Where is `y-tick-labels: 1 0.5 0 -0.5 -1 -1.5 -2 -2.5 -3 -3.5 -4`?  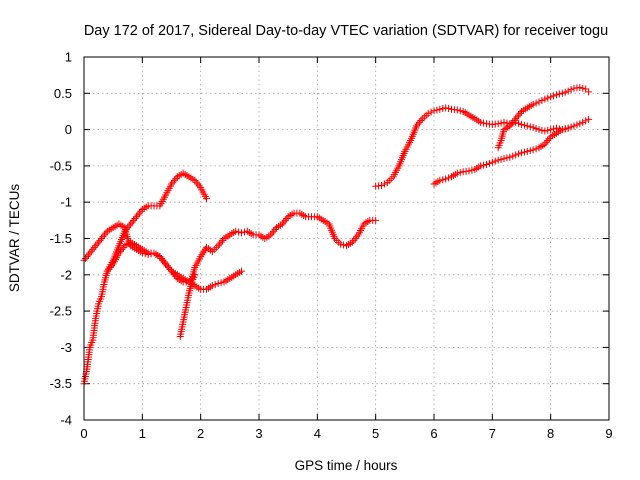 y-tick-labels: 1 0.5 0 -0.5 -1 -1.5 -2 -2.5 -3 -3.5 -4 is located at coordinates (61, 239).